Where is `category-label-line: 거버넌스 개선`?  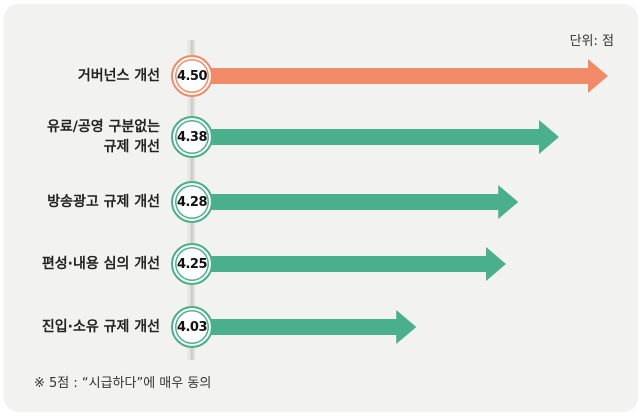
category-label-line: 거버넌스 개선 is located at coordinates (118, 76).